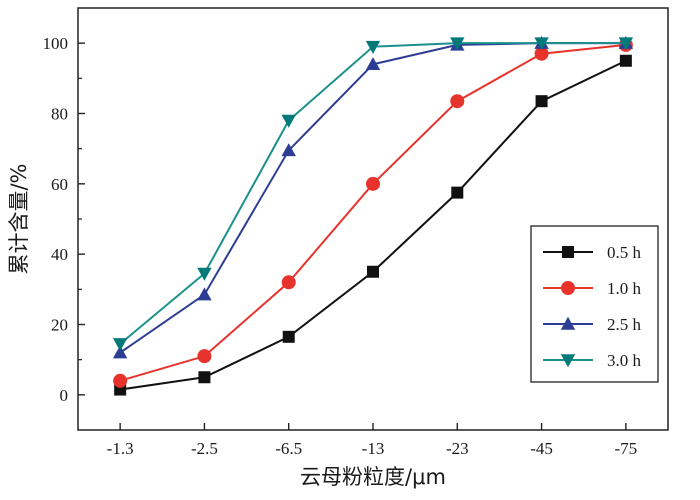  What do you see at coordinates (64, 219) in the screenshot?
I see `y-axis: 0 20 40 60 80 100` at bounding box center [64, 219].